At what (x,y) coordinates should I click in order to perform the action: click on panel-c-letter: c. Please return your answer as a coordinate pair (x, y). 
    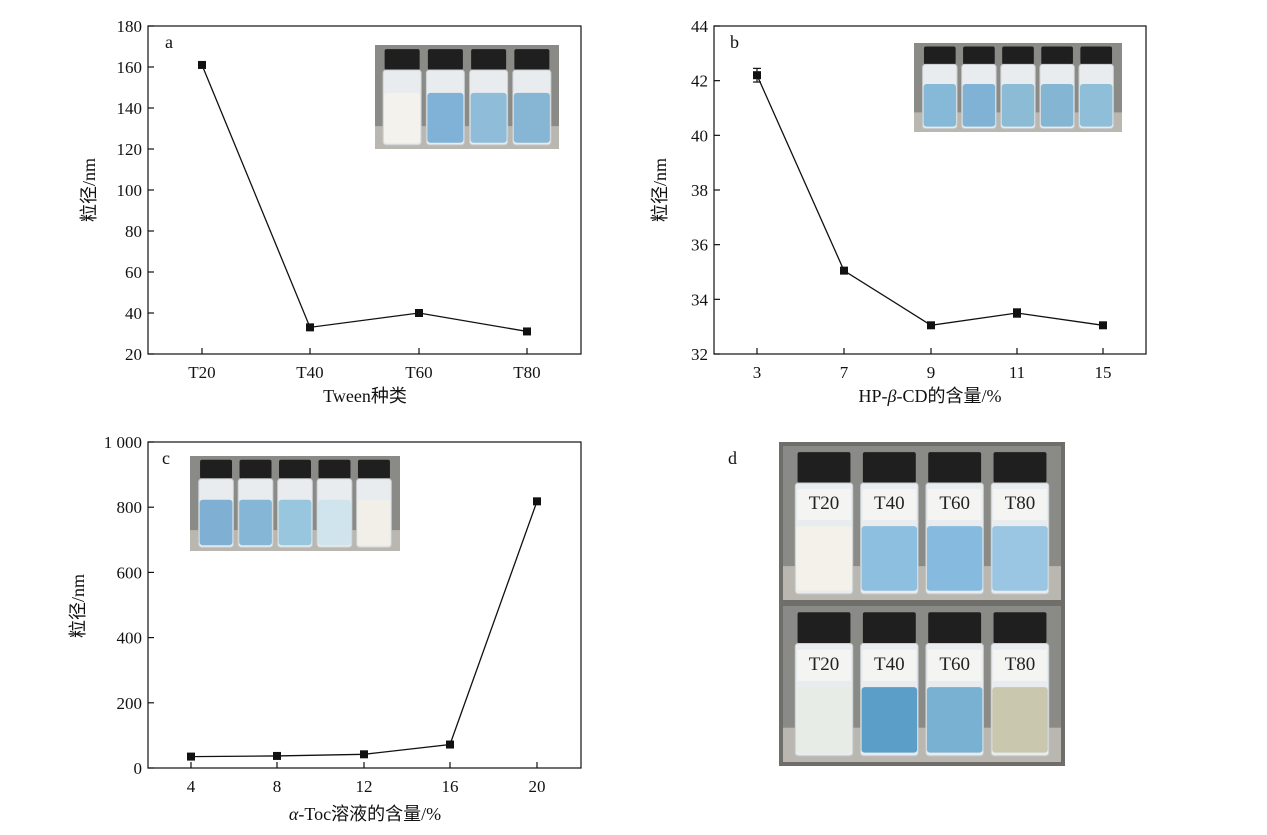
    Looking at the image, I should click on (166, 458).